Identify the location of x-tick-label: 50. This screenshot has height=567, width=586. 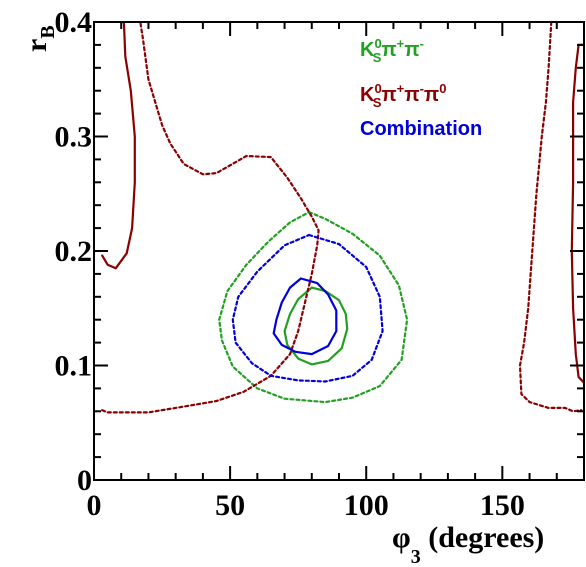
(230, 505).